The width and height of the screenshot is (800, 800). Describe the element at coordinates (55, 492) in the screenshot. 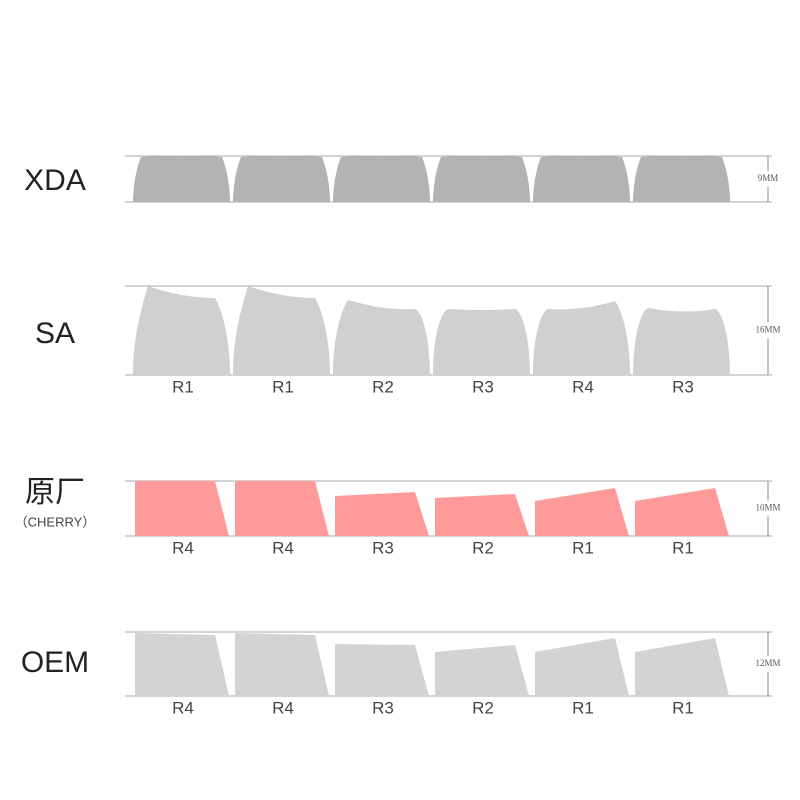

I see `profile-name: 原厂` at that location.